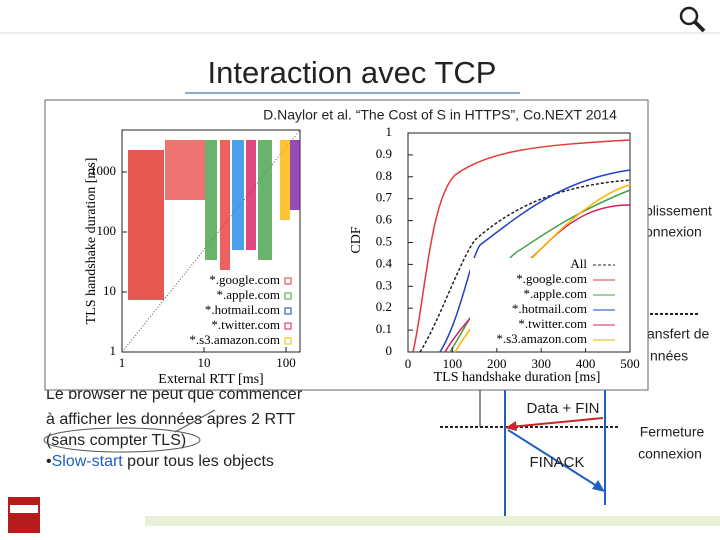 This screenshot has width=720, height=540. Describe the element at coordinates (389, 350) in the screenshot. I see `y-tick-label: 0` at that location.